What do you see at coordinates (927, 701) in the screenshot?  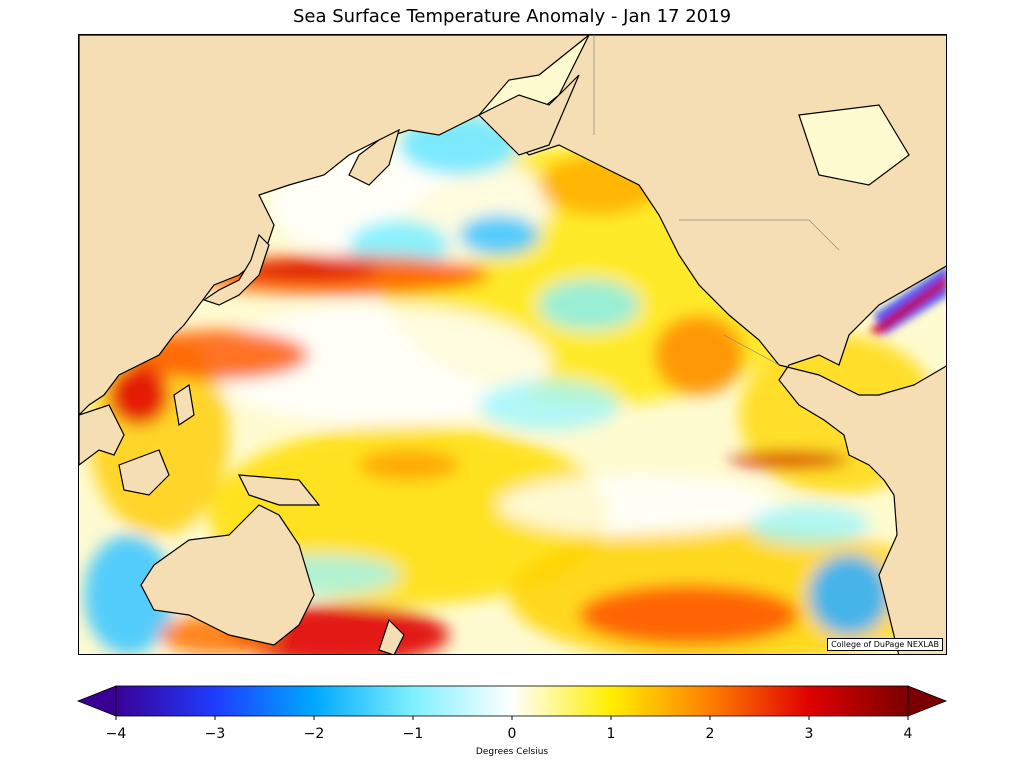 I see `colorbar-max-extend` at bounding box center [927, 701].